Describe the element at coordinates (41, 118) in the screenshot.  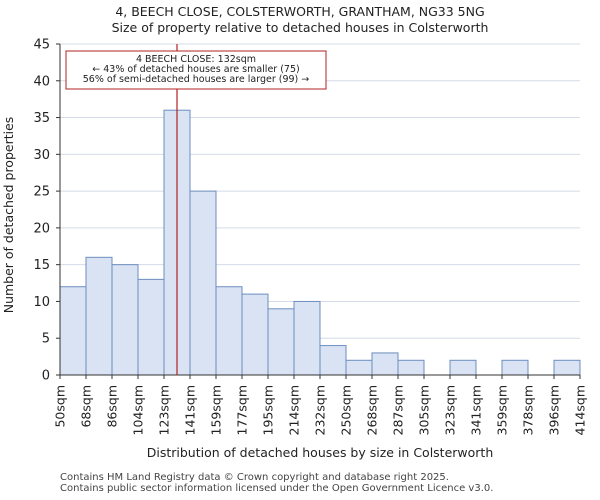
I see `y-tick-label: 35` at that location.